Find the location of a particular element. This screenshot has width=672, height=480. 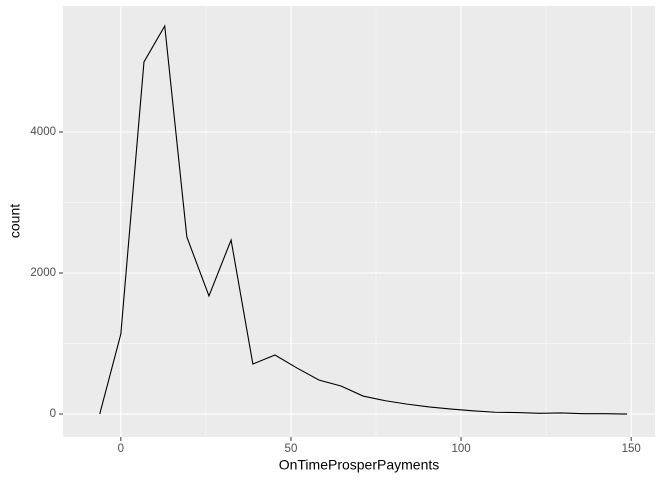

x-axis-title: OnTimeProsperPayments is located at coordinates (359, 465).